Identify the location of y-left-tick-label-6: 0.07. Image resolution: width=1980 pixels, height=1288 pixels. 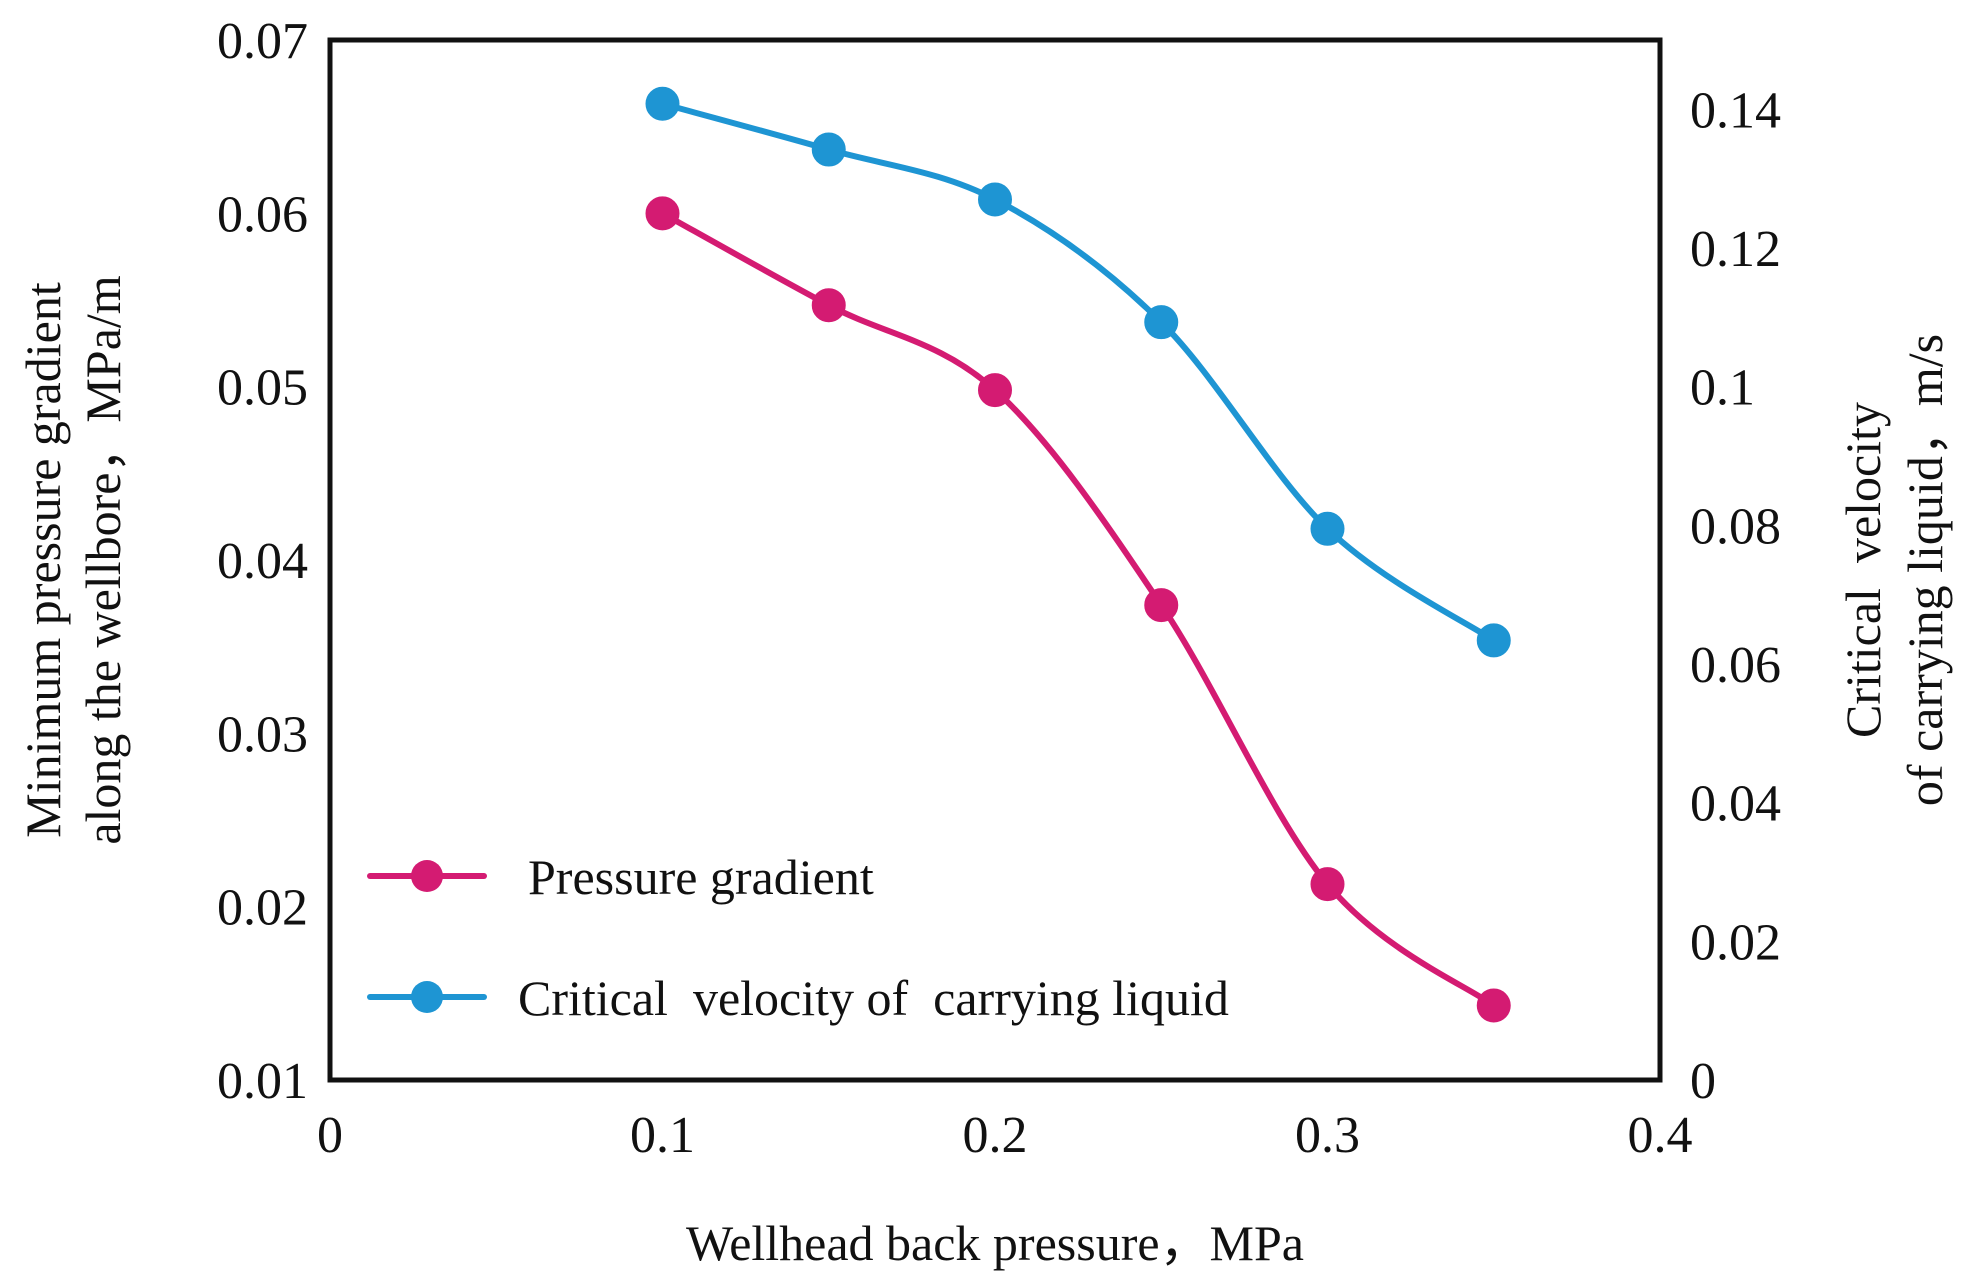
(262, 41).